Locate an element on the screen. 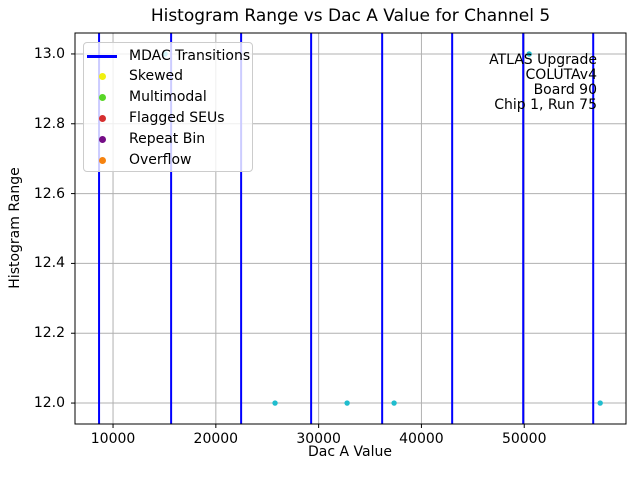  legend-item-label: Flagged SEUs is located at coordinates (177, 118).